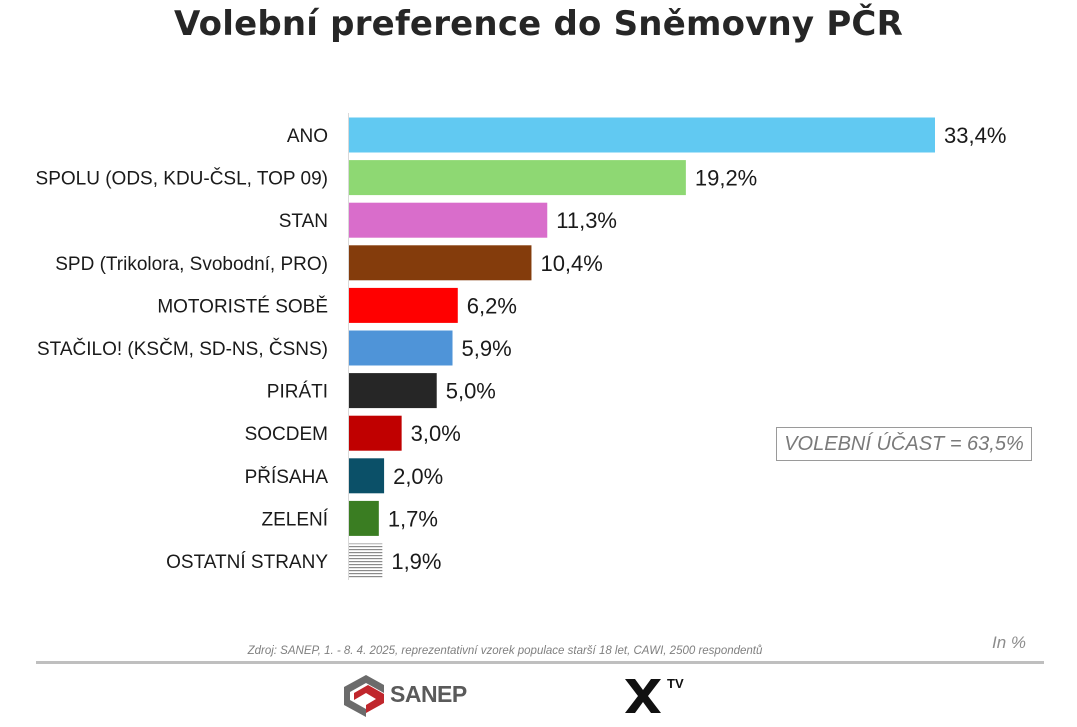  Describe the element at coordinates (297, 392) in the screenshot. I see `category-label: PIRÁTI` at that location.